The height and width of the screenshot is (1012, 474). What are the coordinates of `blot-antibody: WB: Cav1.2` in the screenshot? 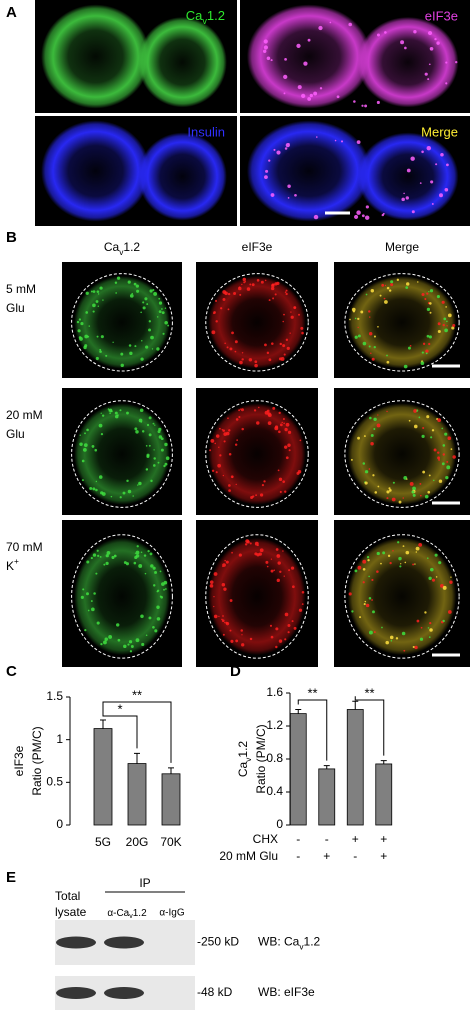 It's located at (289, 943).